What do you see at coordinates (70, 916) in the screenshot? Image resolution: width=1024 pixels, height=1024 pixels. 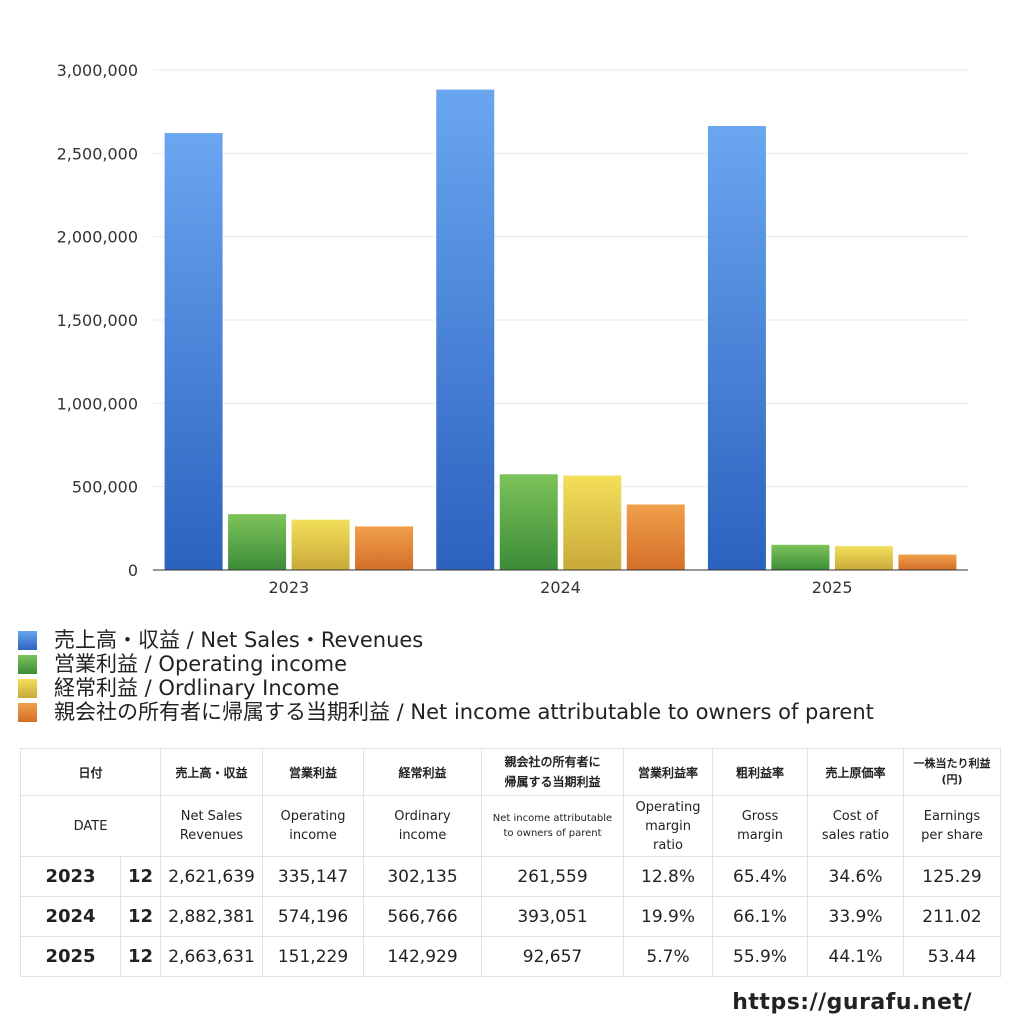 I see `row-year: 2024` at bounding box center [70, 916].